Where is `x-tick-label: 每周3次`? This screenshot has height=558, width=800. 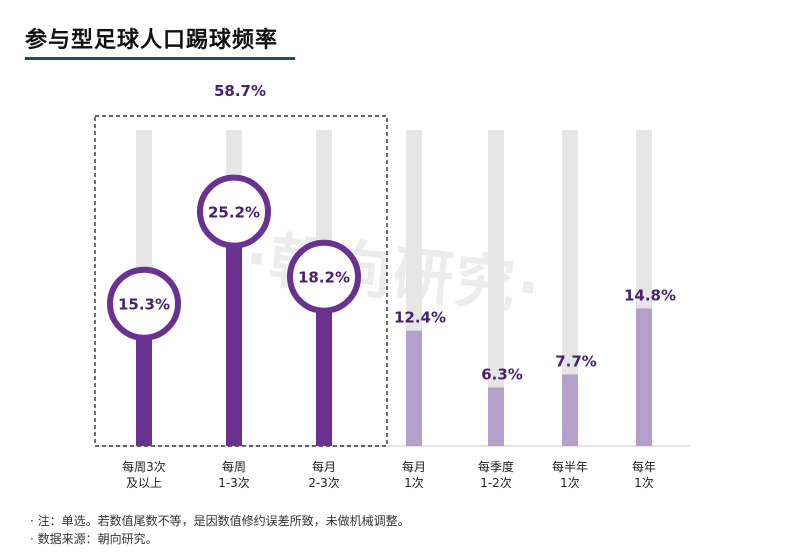 x-tick-label: 每周3次 is located at coordinates (144, 466).